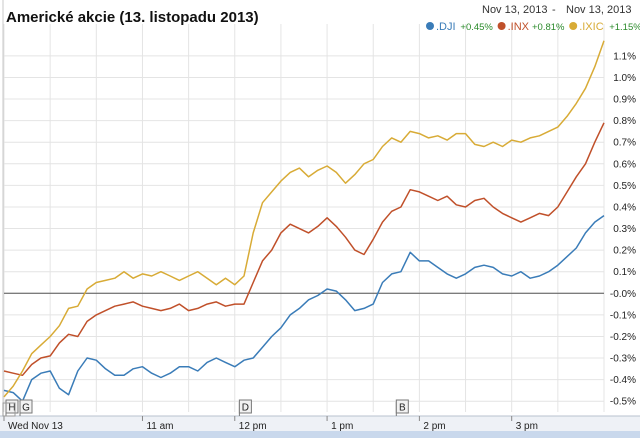 The image size is (640, 438). I want to click on legend-symbol: .DJI, so click(446, 27).